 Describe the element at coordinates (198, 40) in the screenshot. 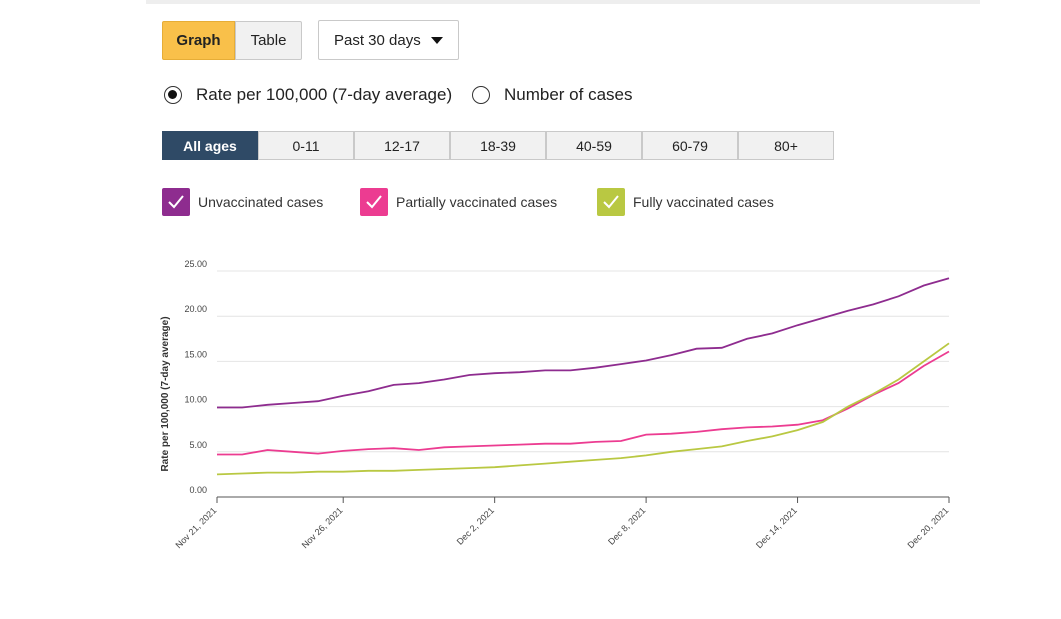

I see `graph-view-button: Graph` at that location.